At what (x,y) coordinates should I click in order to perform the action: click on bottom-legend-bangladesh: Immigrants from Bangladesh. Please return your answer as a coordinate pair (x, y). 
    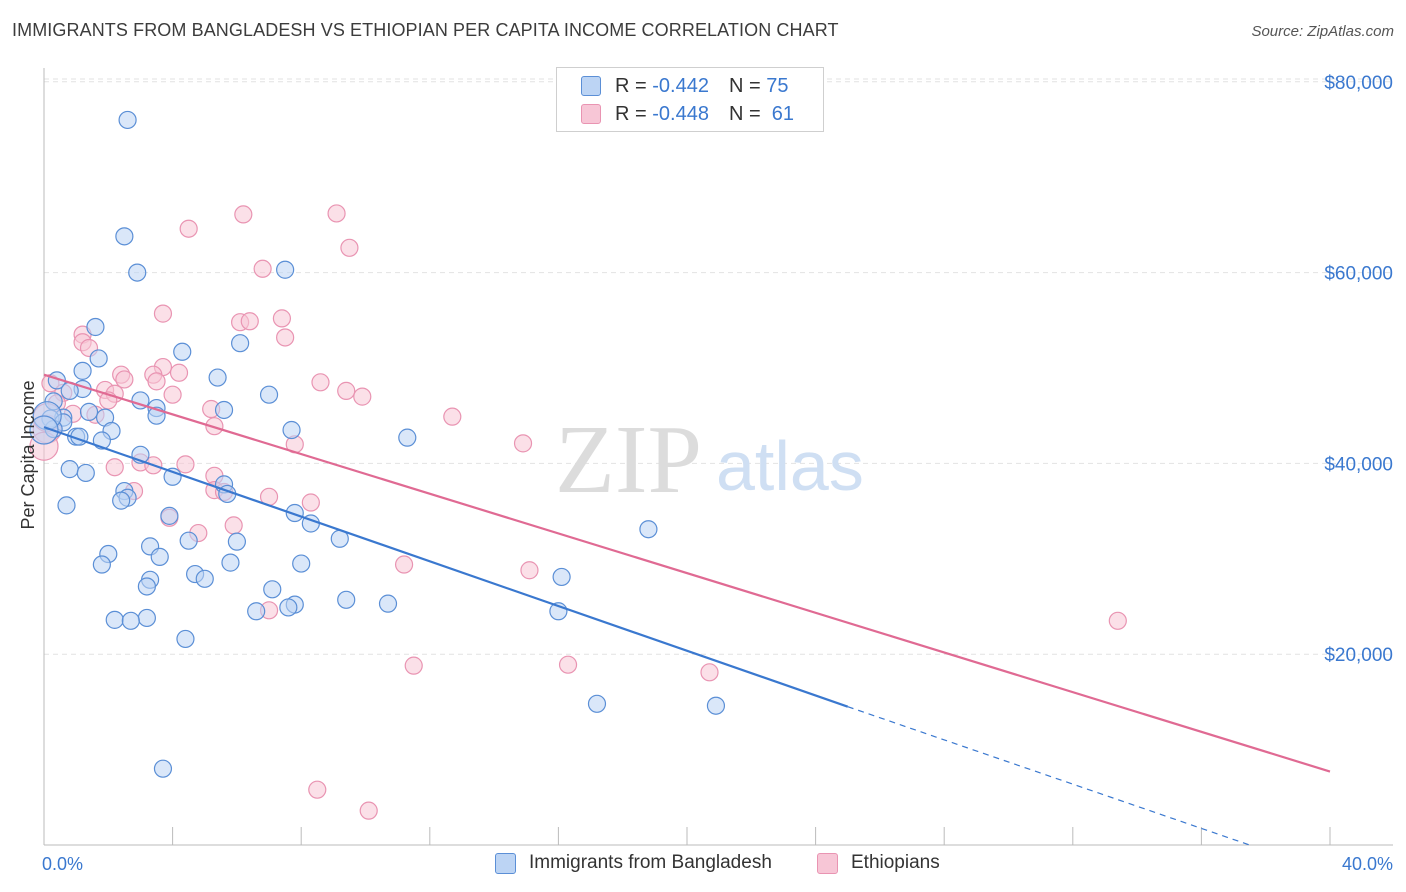
    Looking at the image, I should click on (633, 863).